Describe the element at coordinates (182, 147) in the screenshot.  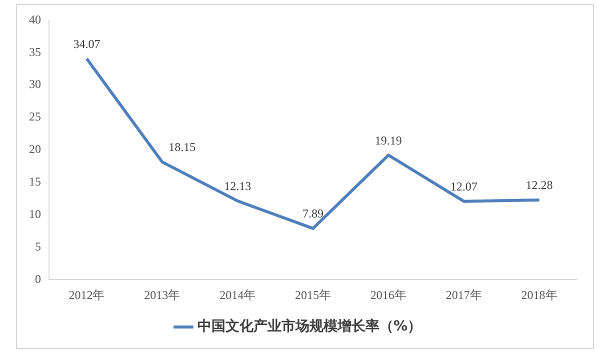
I see `data-label: 18.15` at that location.